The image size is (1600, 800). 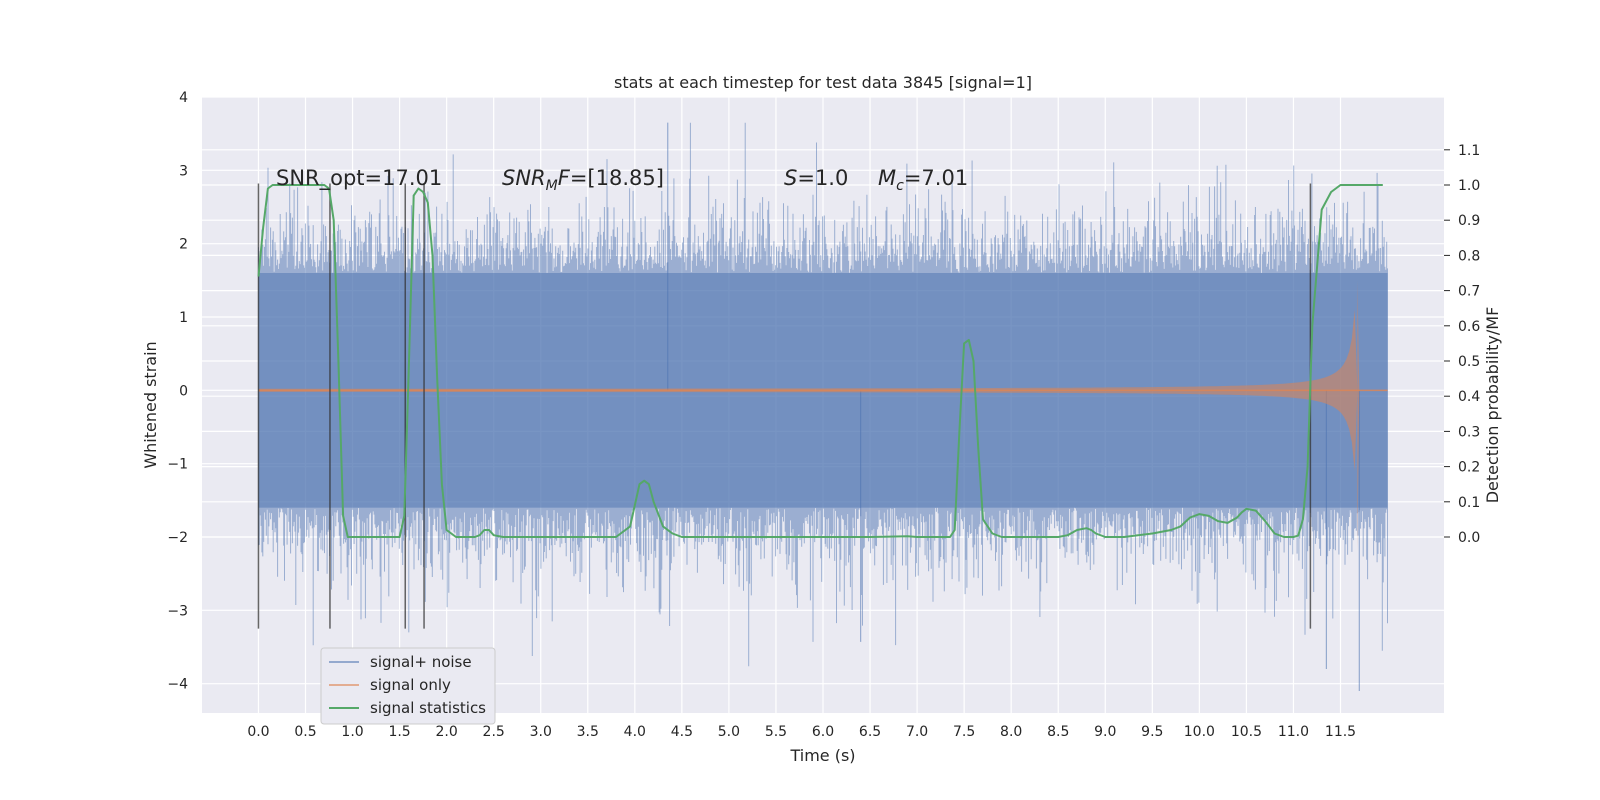 I want to click on x-tick-label: 6.5, so click(x=870, y=732).